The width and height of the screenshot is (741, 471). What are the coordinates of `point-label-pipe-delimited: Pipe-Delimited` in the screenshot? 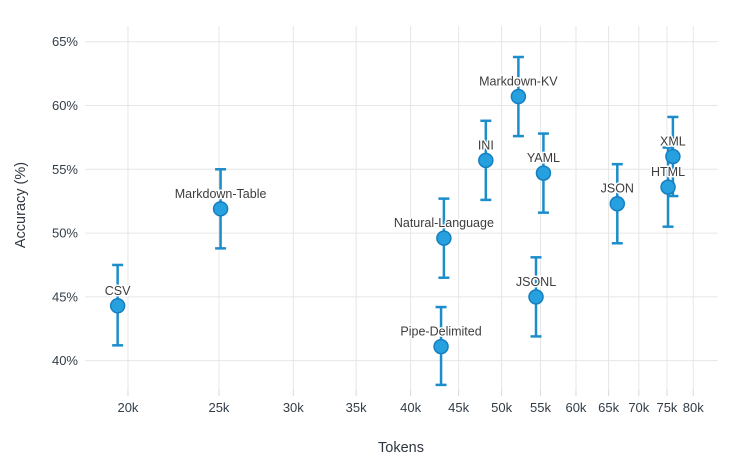 It's located at (440, 332).